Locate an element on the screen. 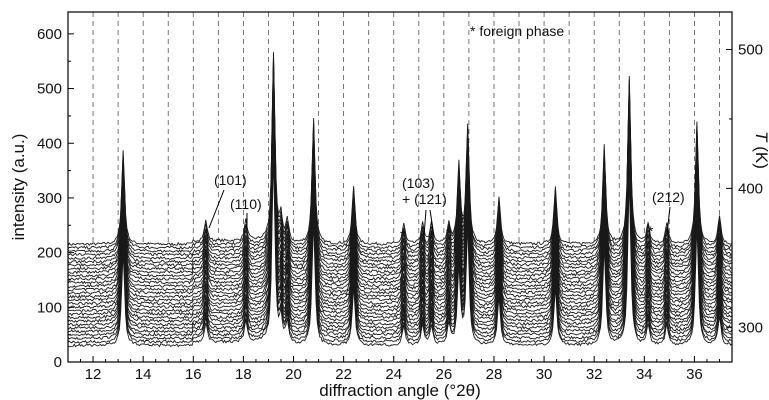 The width and height of the screenshot is (769, 400). x-tick-label: 14 is located at coordinates (143, 374).